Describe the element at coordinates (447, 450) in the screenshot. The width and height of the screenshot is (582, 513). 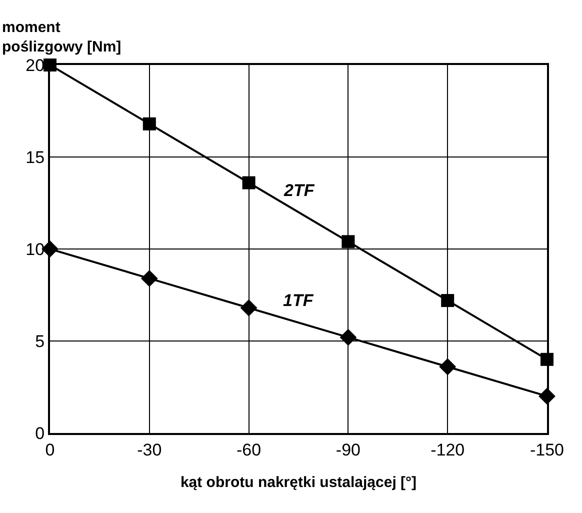
I see `x-tick-label: -120` at that location.